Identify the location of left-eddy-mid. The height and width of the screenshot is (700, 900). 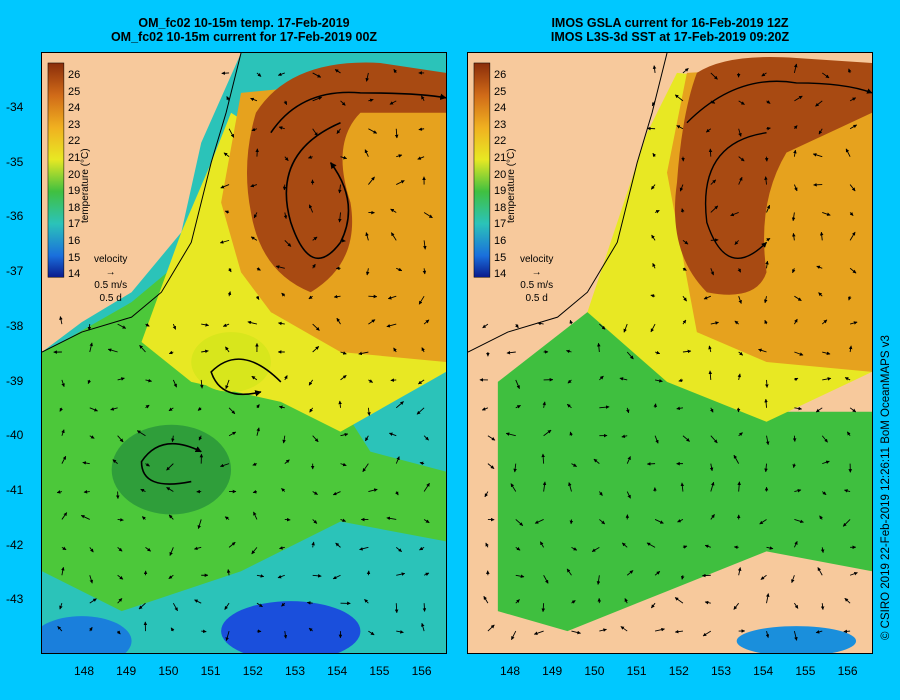
(231, 362).